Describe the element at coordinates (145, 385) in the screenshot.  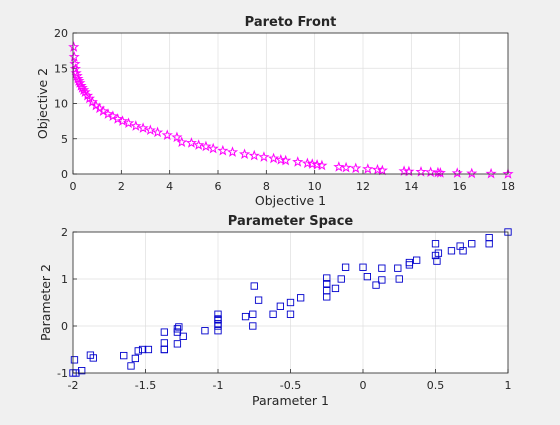
I see `x-tick-label: -1.5` at that location.